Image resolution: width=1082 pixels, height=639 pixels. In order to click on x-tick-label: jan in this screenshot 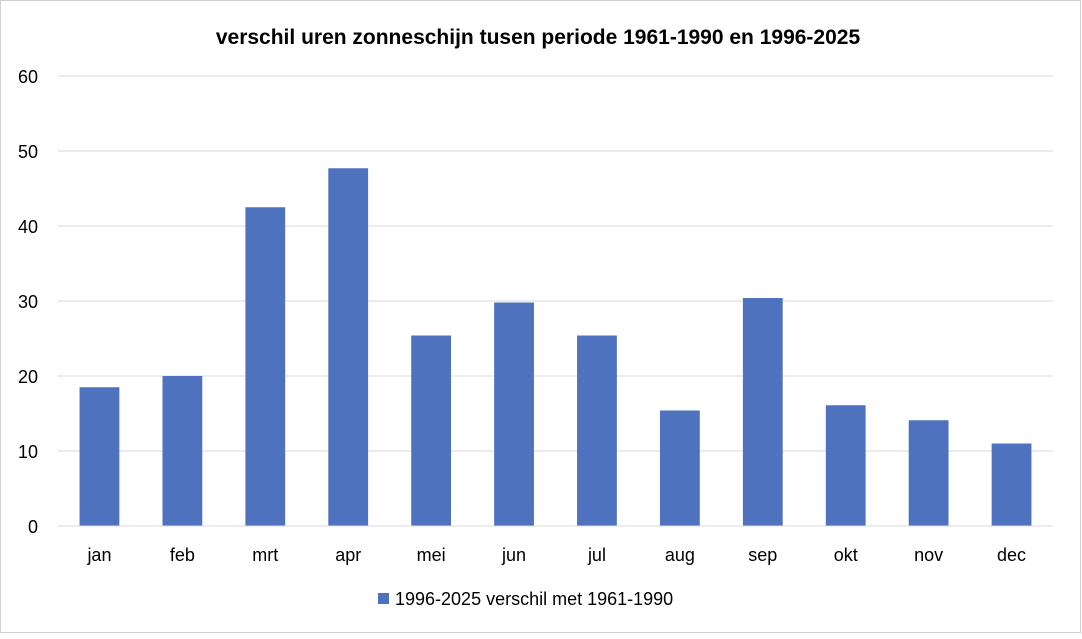, I will do `click(98, 555)`.